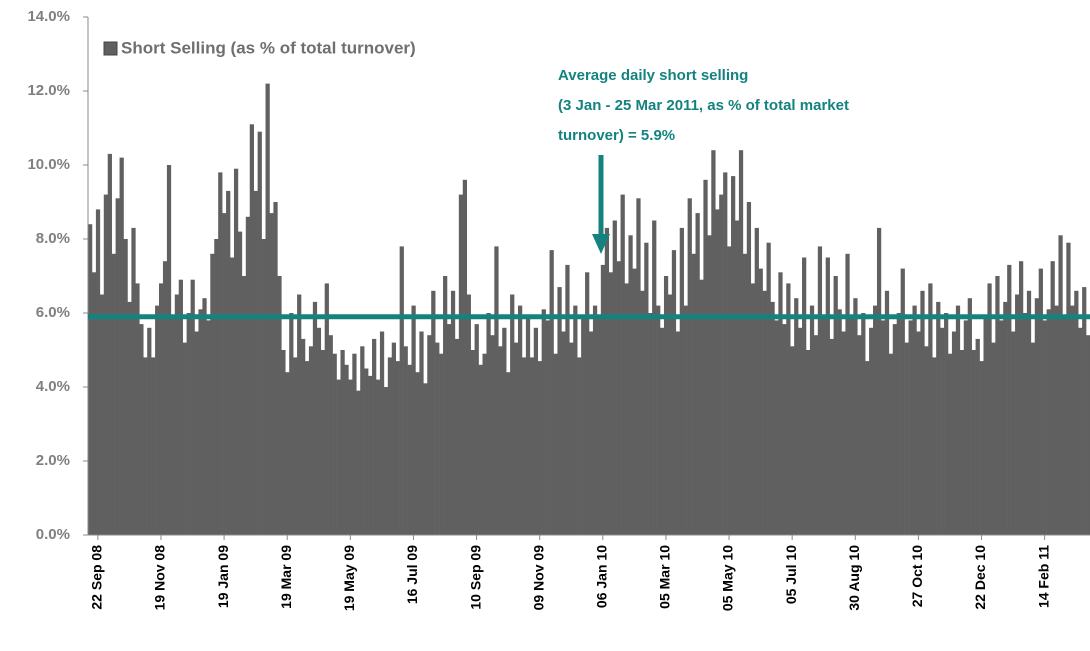 The width and height of the screenshot is (1090, 651). Describe the element at coordinates (412, 574) in the screenshot. I see `x-tick-label: 16 Jul 09` at that location.